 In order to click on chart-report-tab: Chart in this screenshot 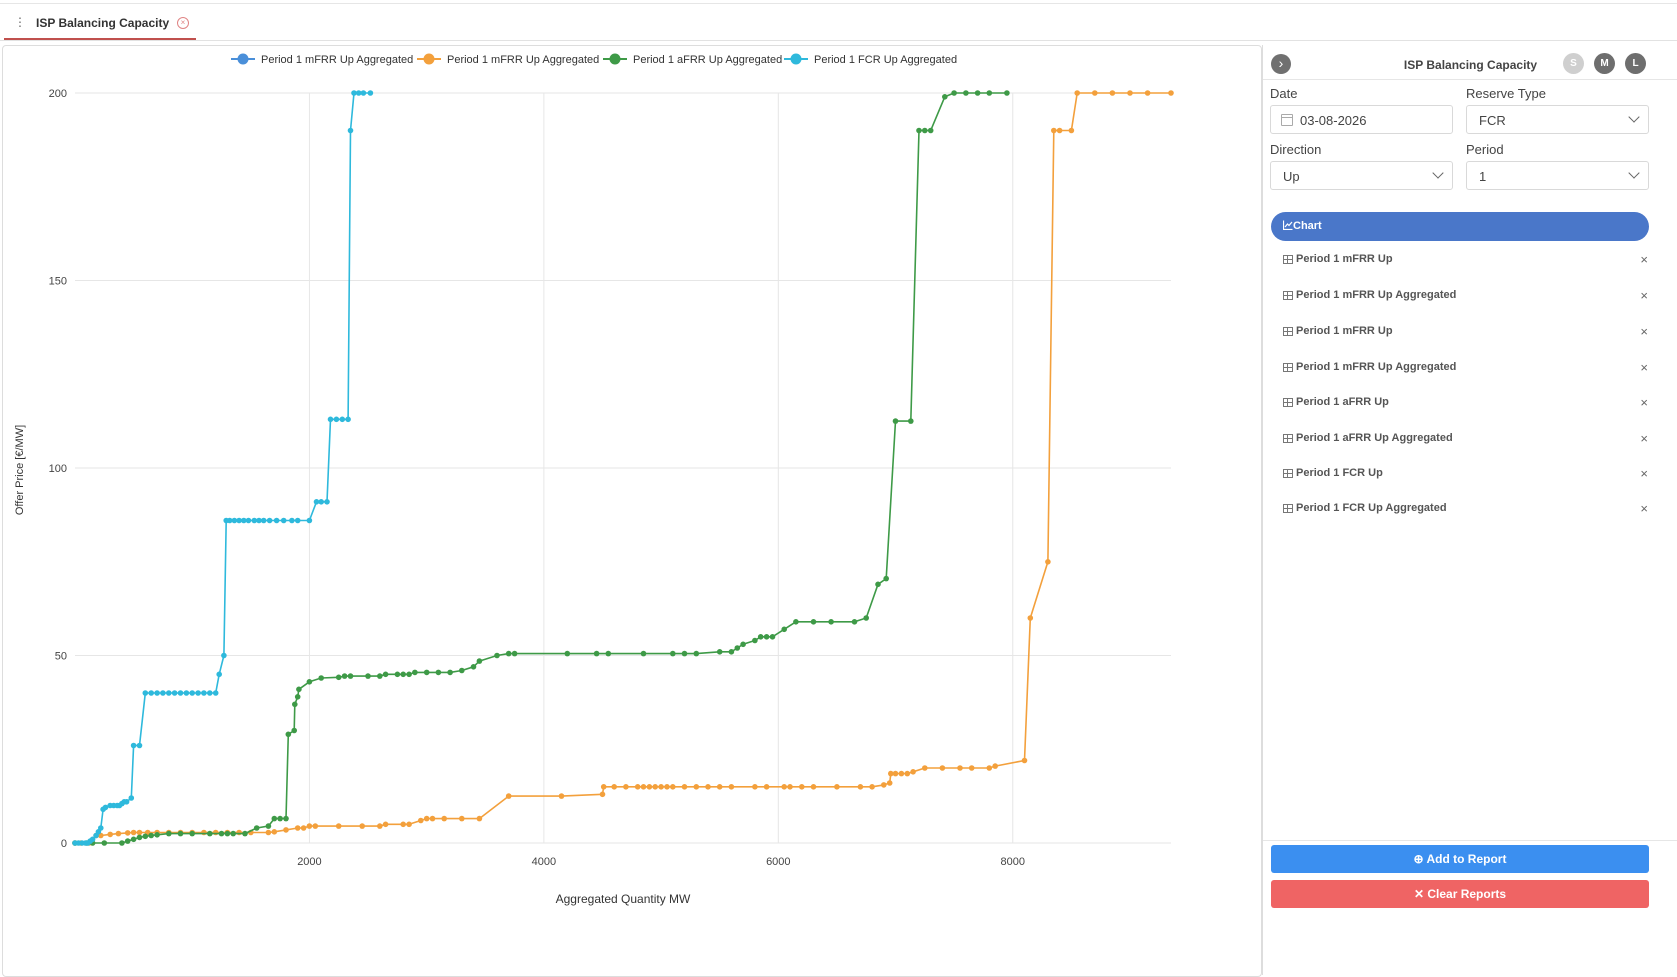, I will do `click(1460, 226)`.